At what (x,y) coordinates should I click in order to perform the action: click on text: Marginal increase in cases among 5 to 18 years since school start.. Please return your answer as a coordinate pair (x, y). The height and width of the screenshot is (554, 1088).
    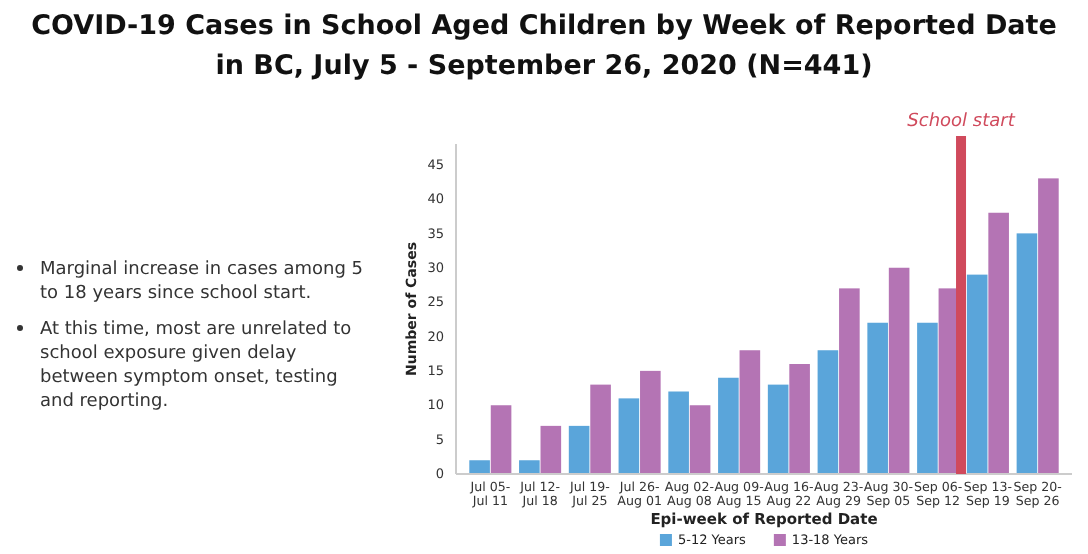
    Looking at the image, I should click on (202, 282).